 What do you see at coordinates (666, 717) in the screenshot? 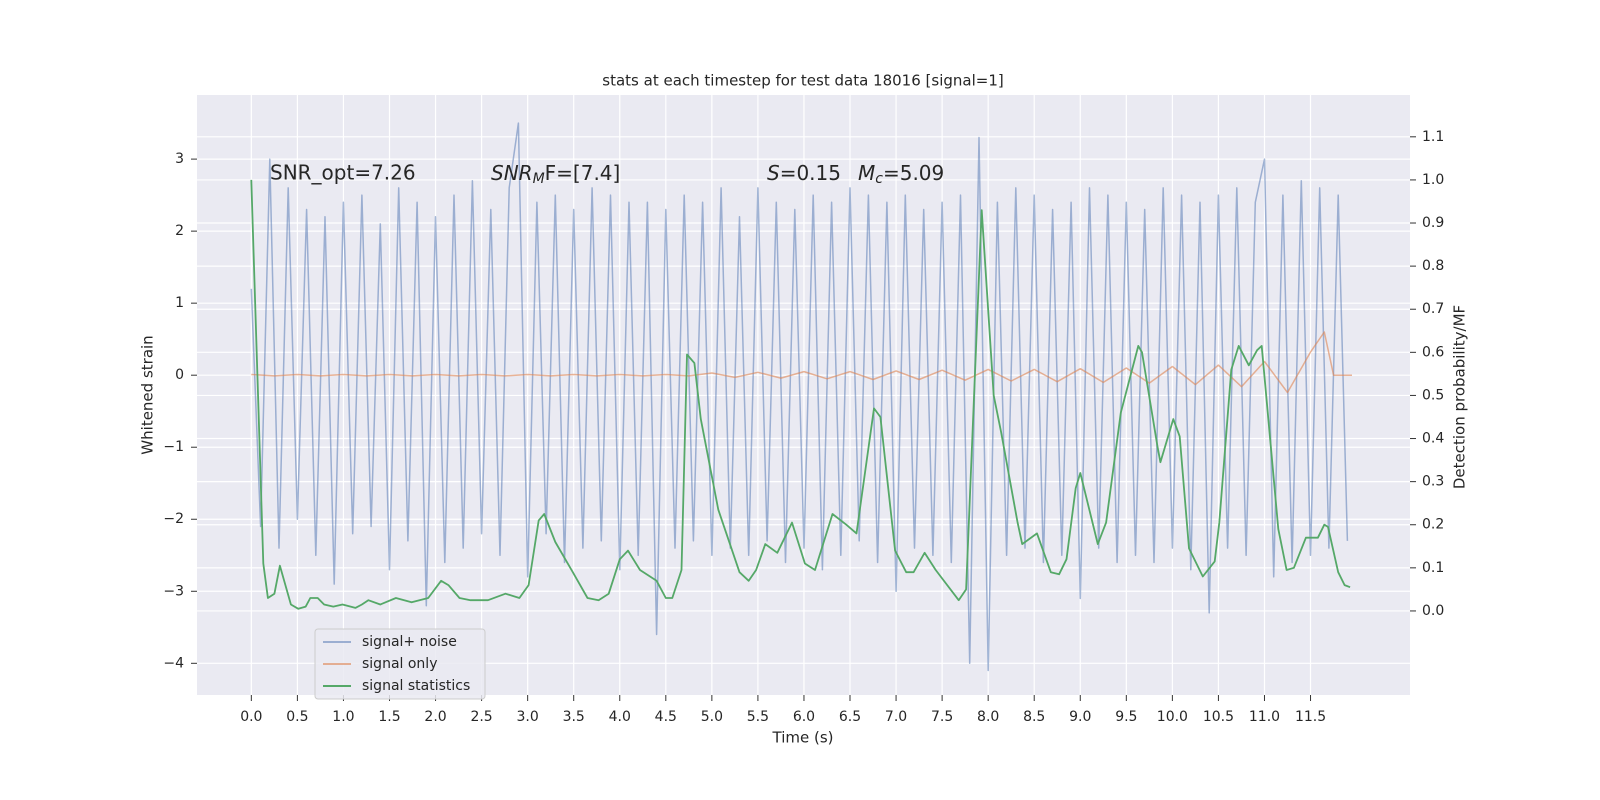
I see `x-tick-label: 4.5` at bounding box center [666, 717].